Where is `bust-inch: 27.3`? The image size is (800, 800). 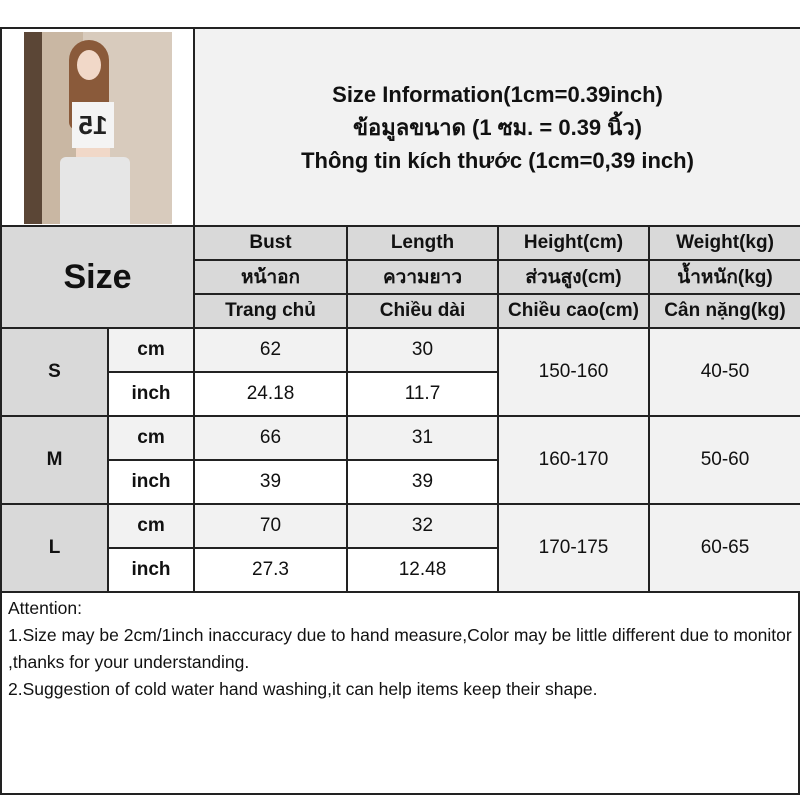 bust-inch: 27.3 is located at coordinates (270, 570).